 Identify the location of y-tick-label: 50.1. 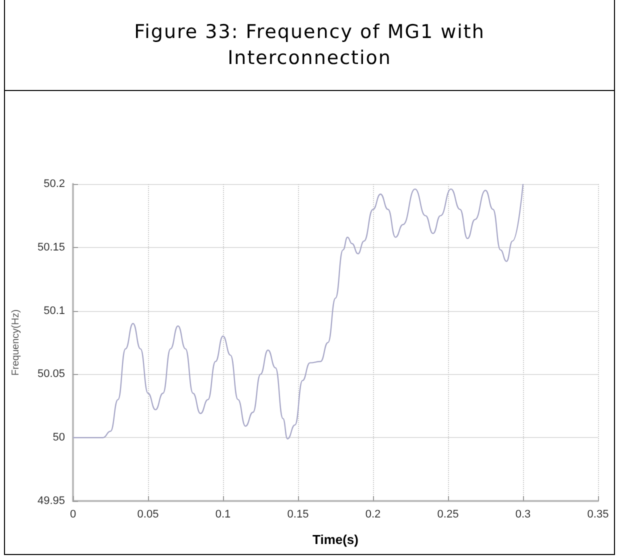
(54, 310).